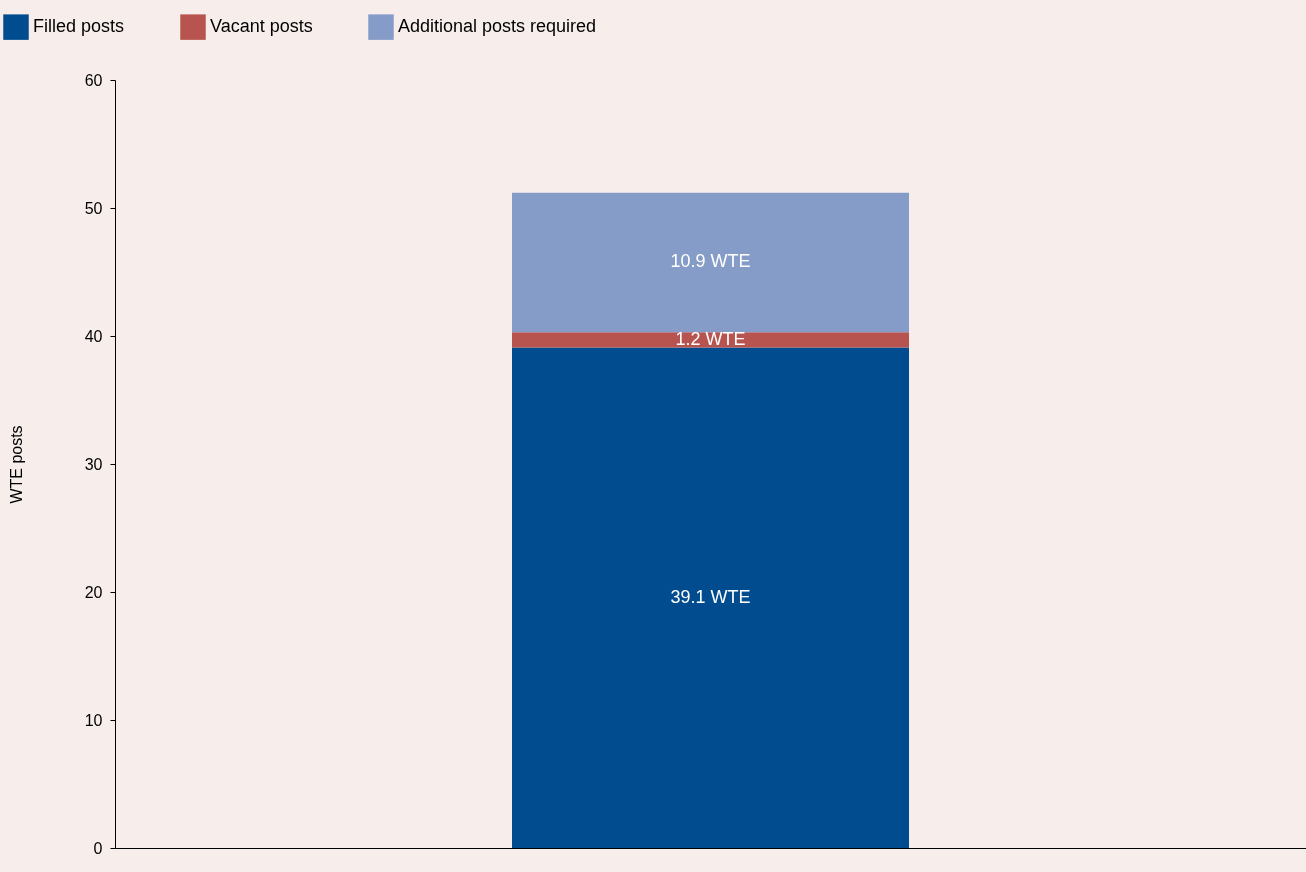 The width and height of the screenshot is (1306, 872). I want to click on y-tick-label: 20, so click(93, 592).